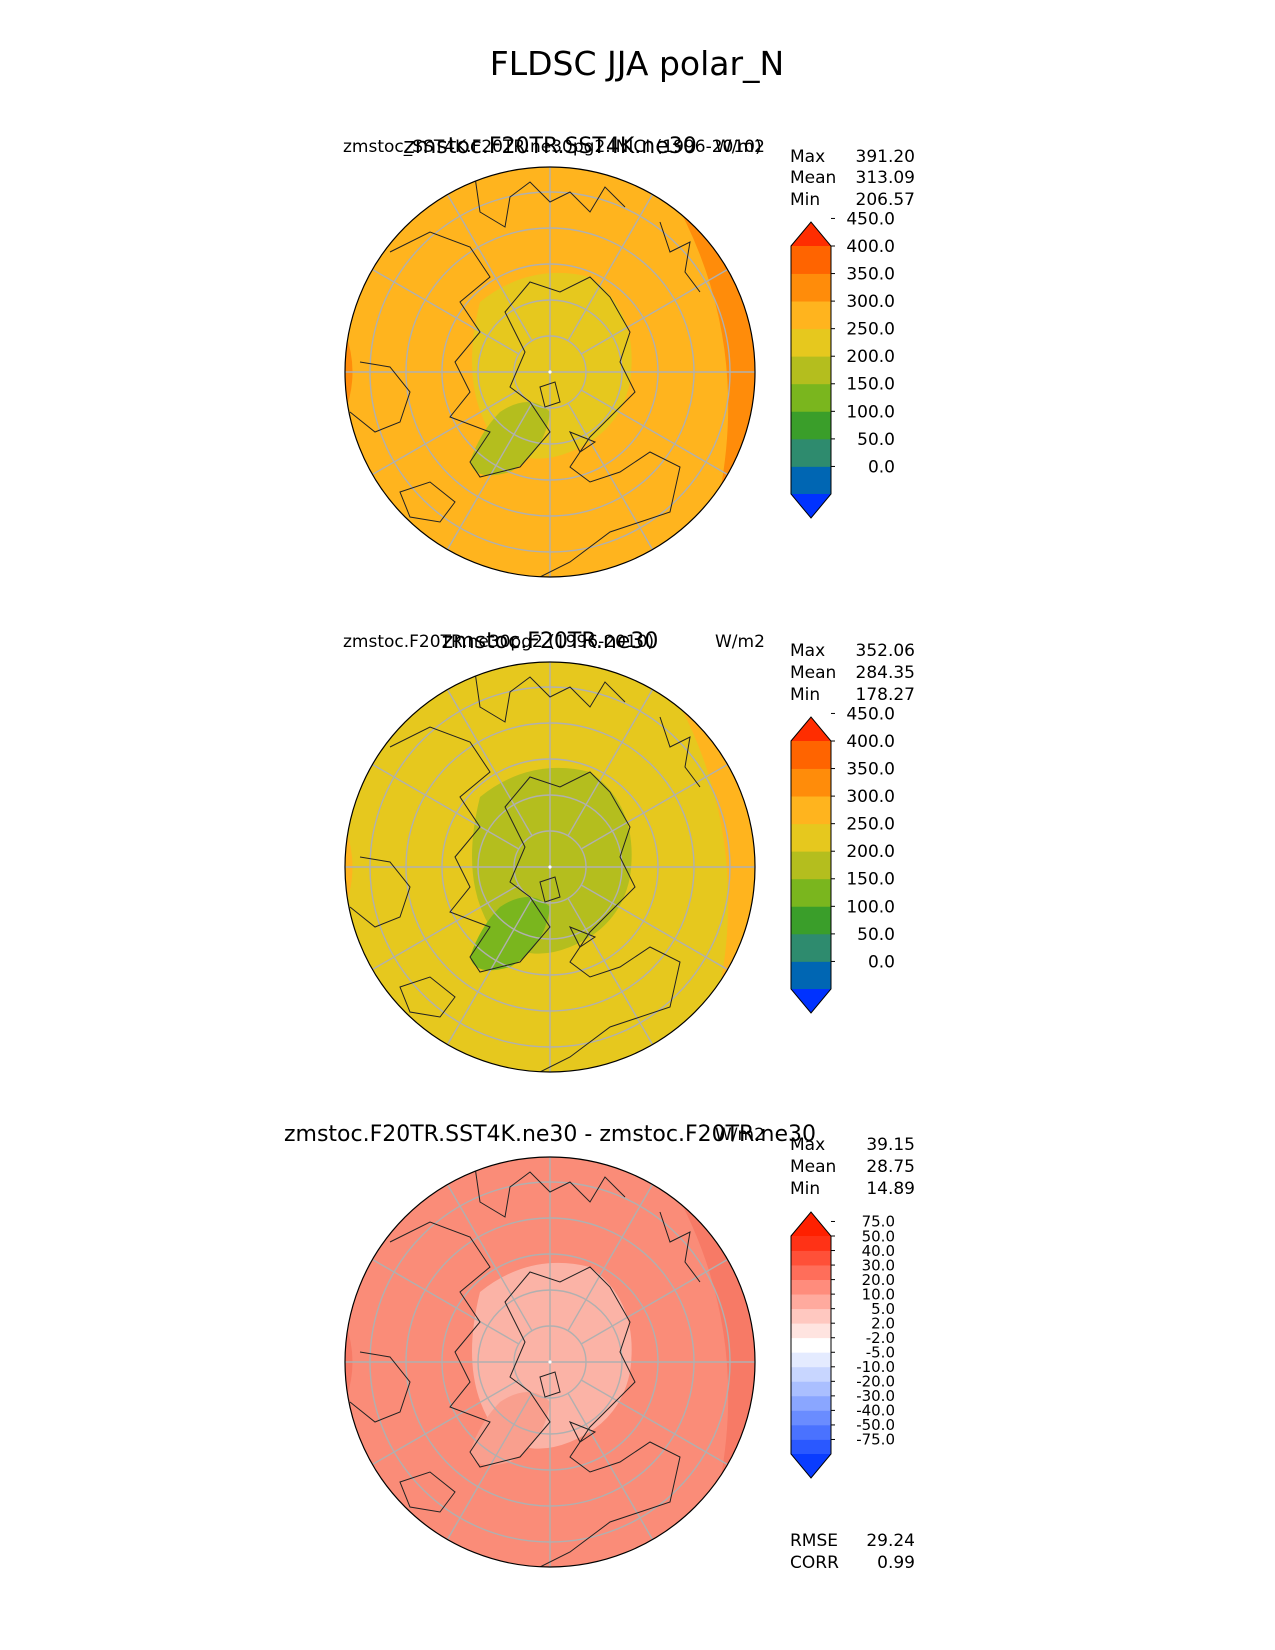 Image resolution: width=1275 pixels, height=1650 pixels. Describe the element at coordinates (852, 1552) in the screenshot. I see `metrics-block: RMSE 29.24 CORR 0.99` at that location.